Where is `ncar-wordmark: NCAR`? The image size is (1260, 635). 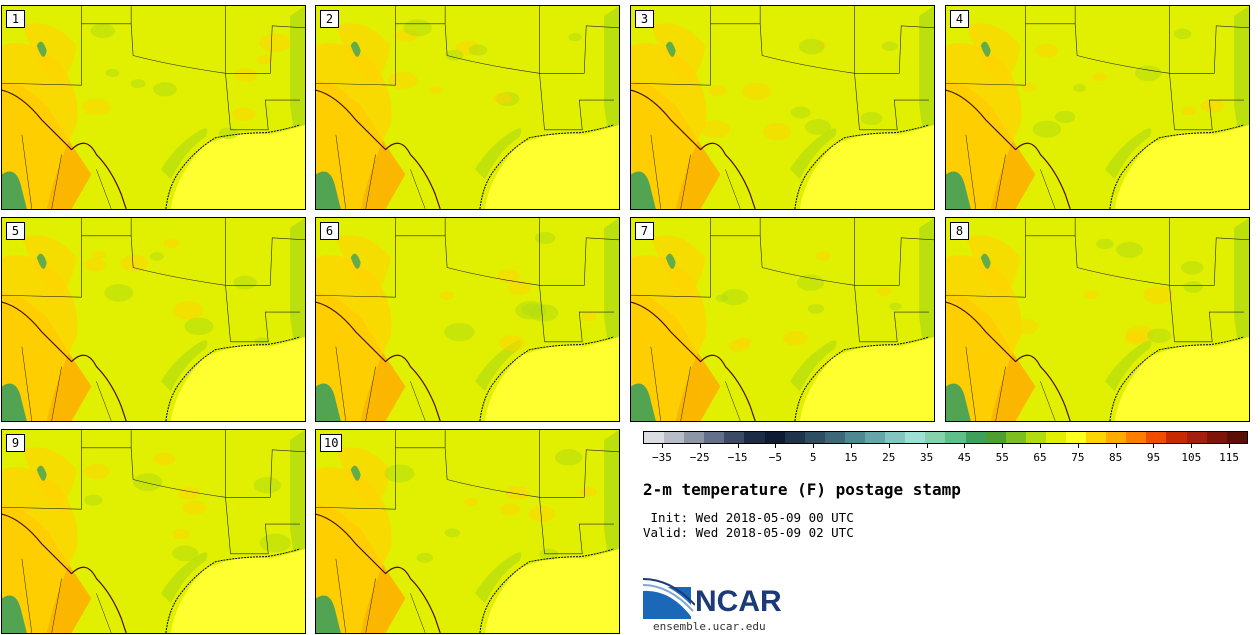
ncar-wordmark: NCAR is located at coordinates (738, 601).